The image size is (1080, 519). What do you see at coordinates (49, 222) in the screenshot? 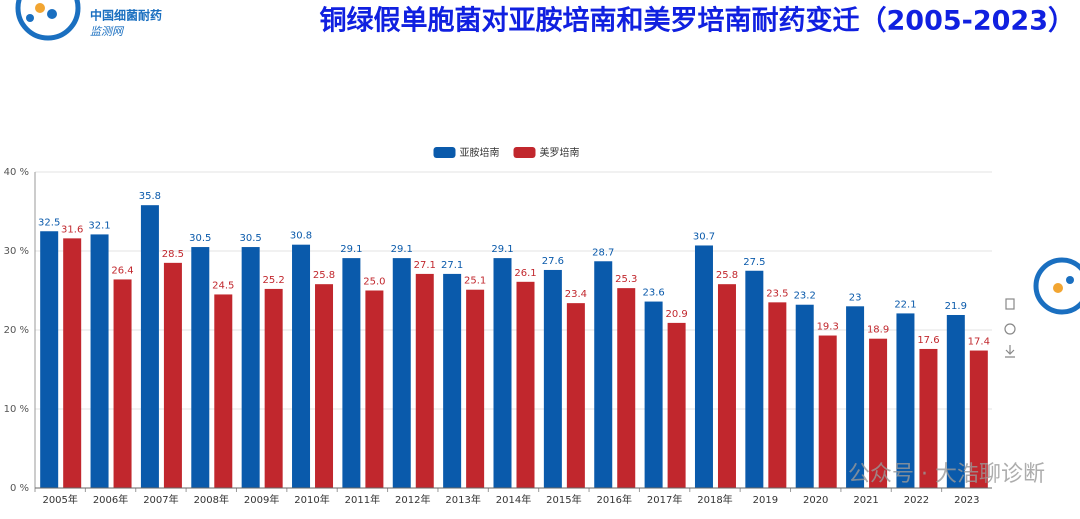
I see `value-label: 32.5` at bounding box center [49, 222].